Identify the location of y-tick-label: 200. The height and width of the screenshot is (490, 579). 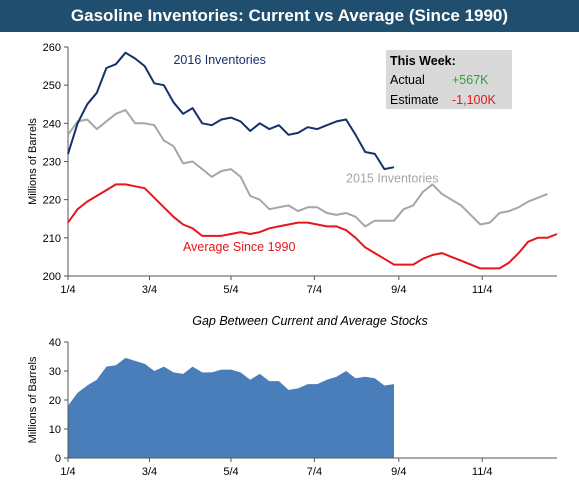
(52, 277).